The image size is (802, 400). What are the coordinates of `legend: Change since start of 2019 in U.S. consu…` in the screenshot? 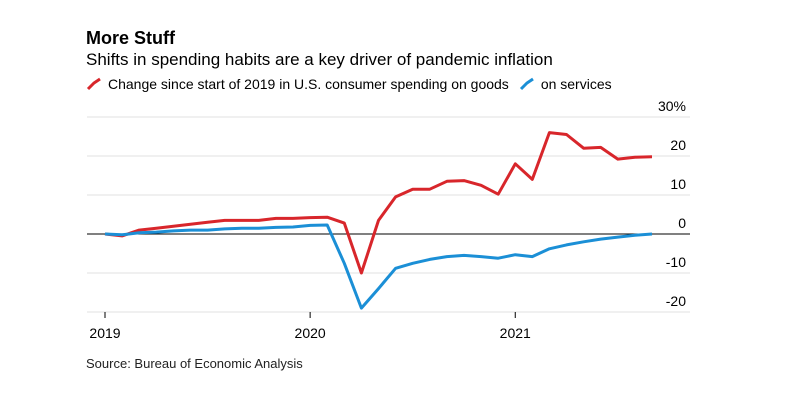 It's located at (354, 84).